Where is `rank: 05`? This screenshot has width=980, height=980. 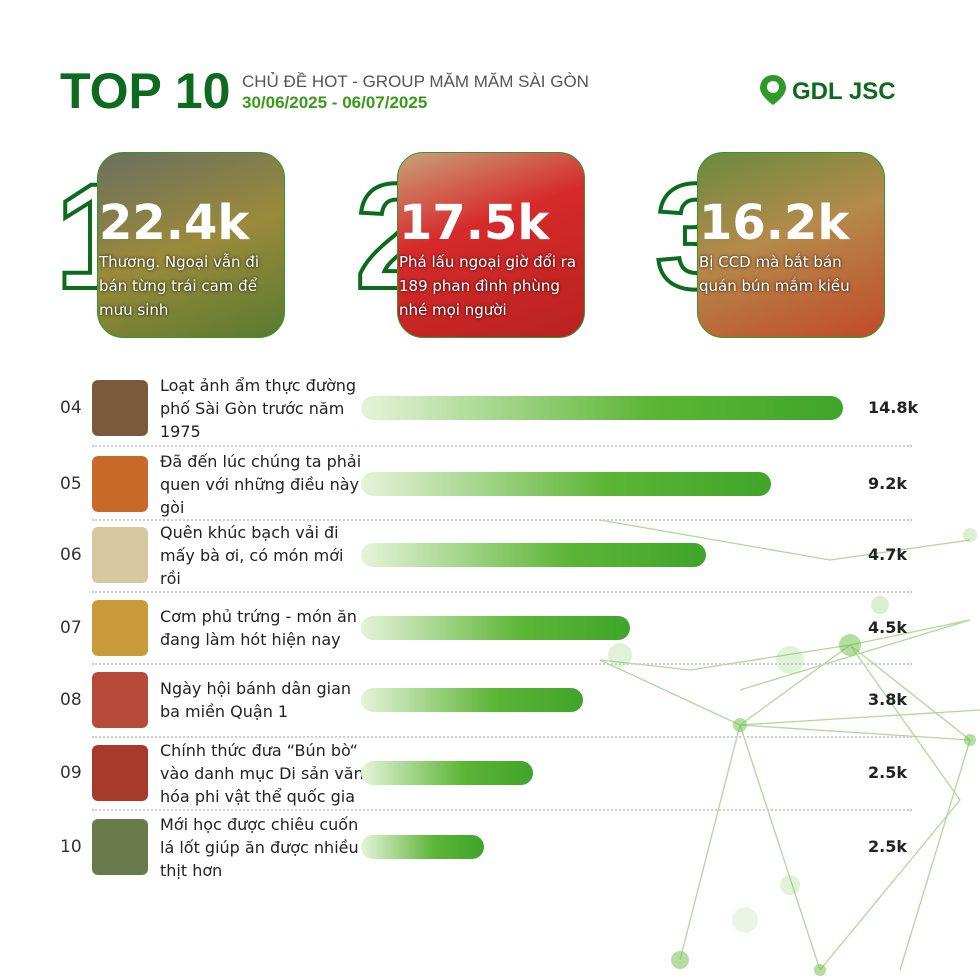
rank: 05 is located at coordinates (71, 484).